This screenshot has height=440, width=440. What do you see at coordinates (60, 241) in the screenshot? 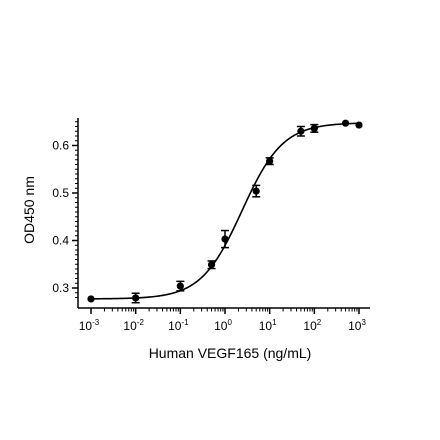
I see `y-tick-label: 0.4` at bounding box center [60, 241].